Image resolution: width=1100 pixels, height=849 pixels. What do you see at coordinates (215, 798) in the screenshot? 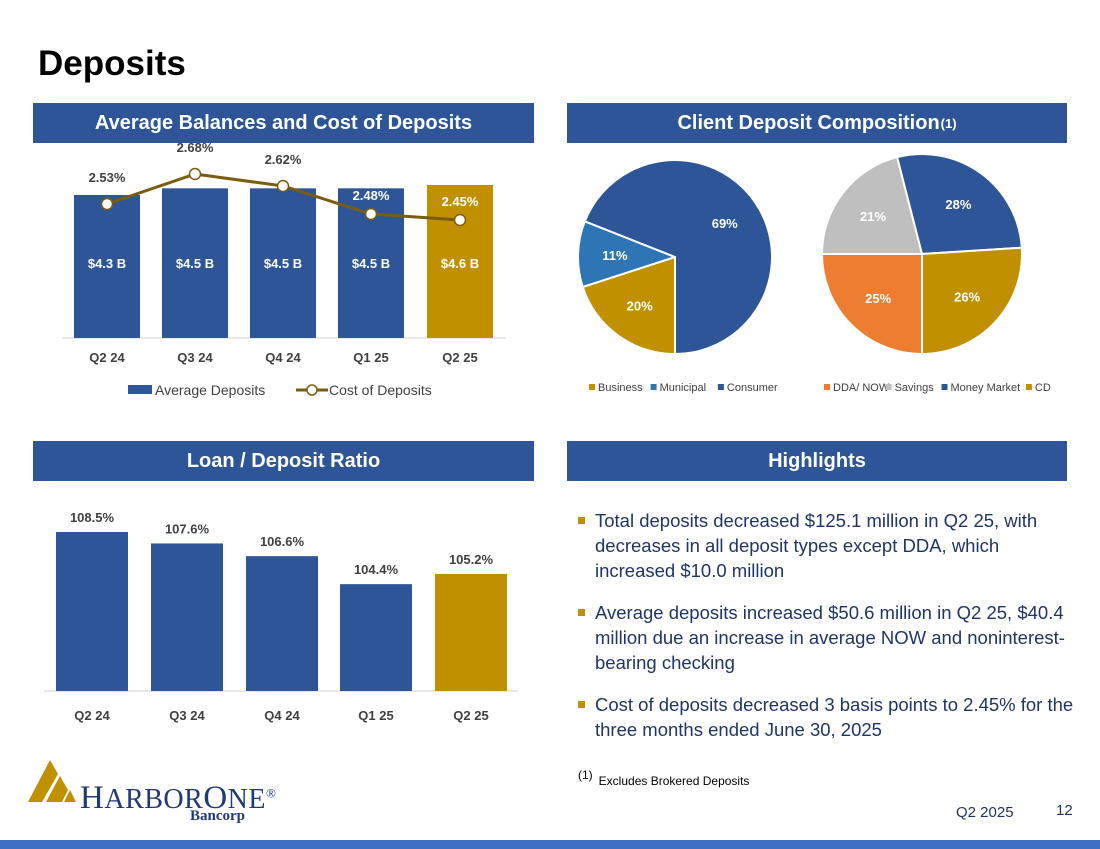
I see `logo-letter-o: O` at bounding box center [215, 798].